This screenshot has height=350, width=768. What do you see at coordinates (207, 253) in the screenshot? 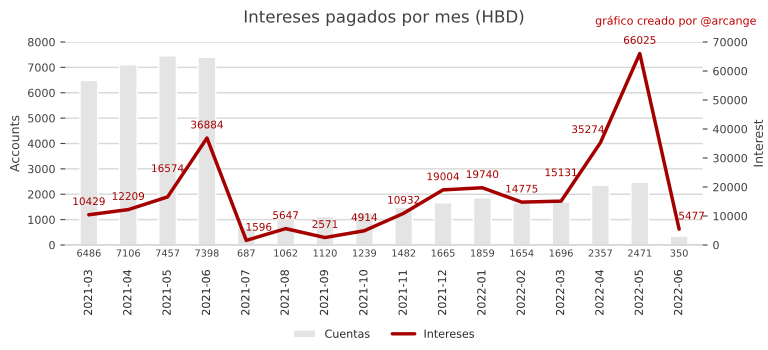
I see `data-label: 7398` at bounding box center [207, 253].